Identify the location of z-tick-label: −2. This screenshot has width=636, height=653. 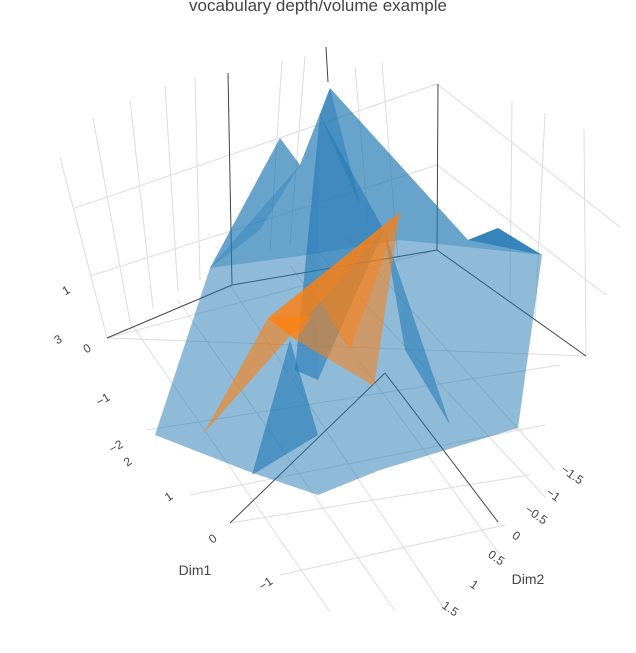
(116, 446).